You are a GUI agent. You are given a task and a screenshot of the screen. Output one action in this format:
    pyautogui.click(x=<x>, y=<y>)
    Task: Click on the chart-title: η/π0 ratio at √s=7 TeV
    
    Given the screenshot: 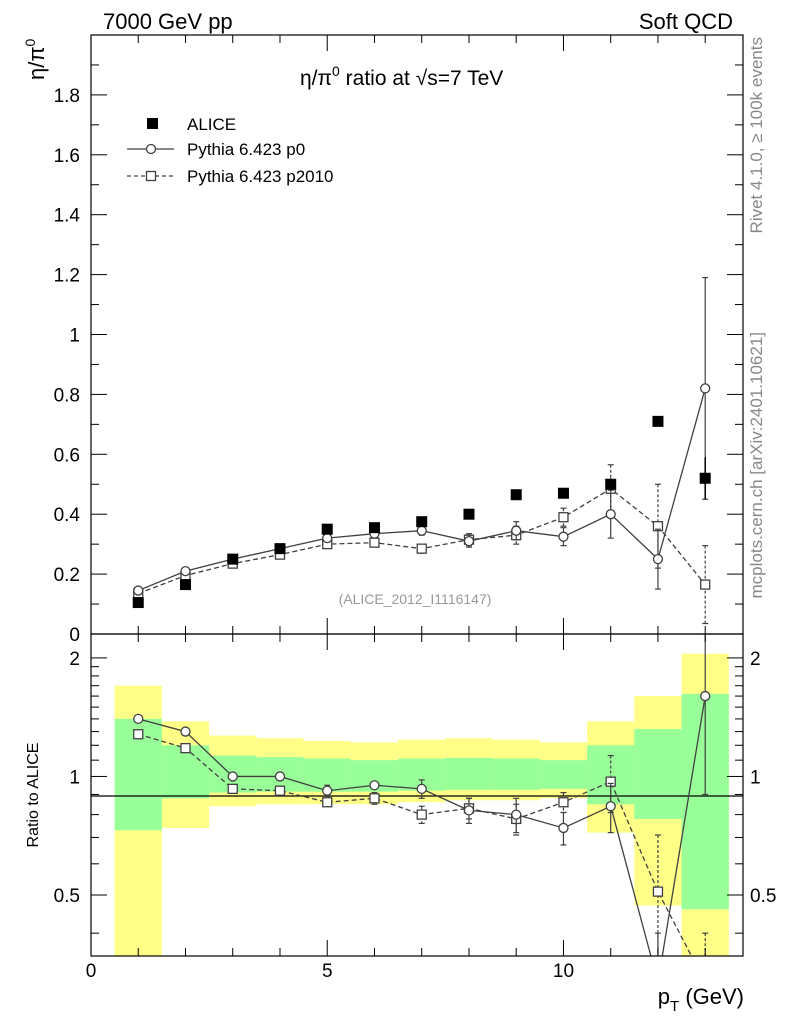 What is the action you would take?
    pyautogui.click(x=401, y=76)
    